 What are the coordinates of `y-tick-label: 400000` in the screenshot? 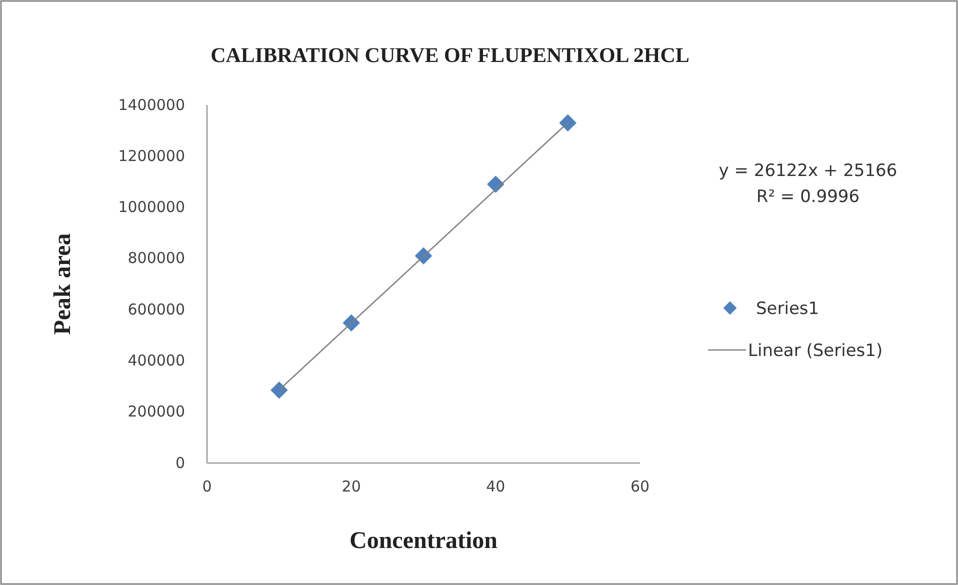 It's located at (156, 361).